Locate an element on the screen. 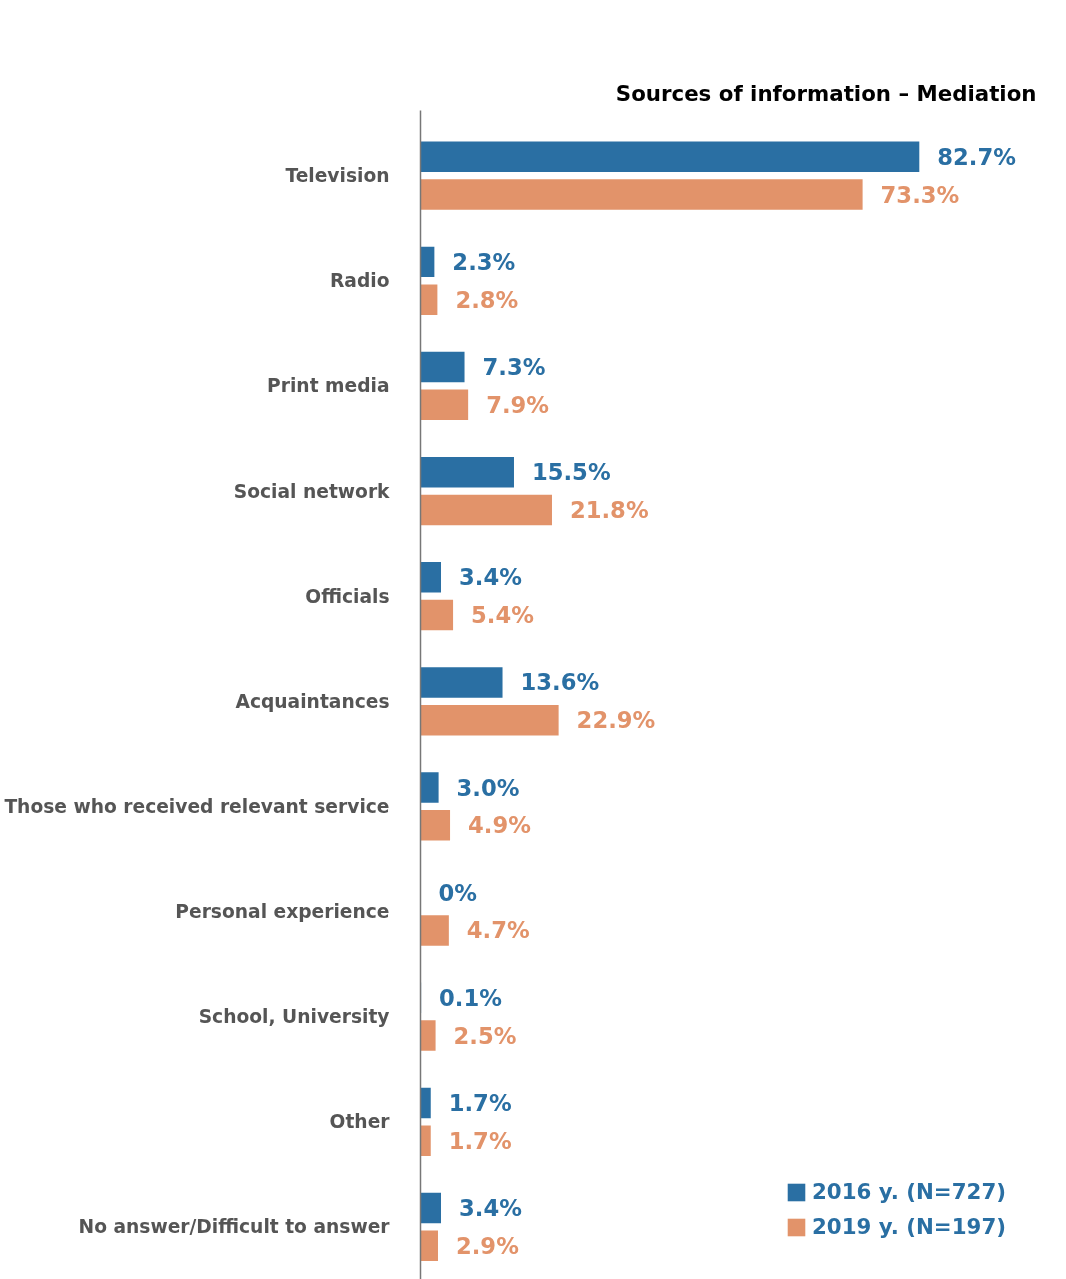 The image size is (1066, 1279). data-label: 22.9% is located at coordinates (616, 720).